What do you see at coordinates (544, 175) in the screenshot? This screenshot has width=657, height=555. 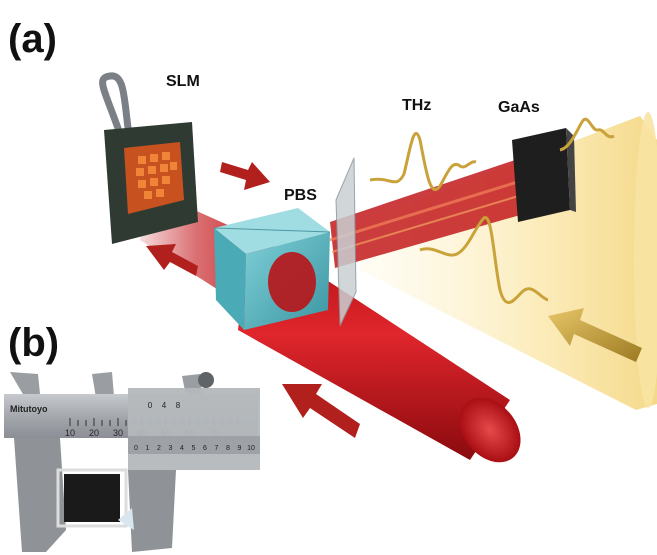 I see `gaas-crystal` at bounding box center [544, 175].